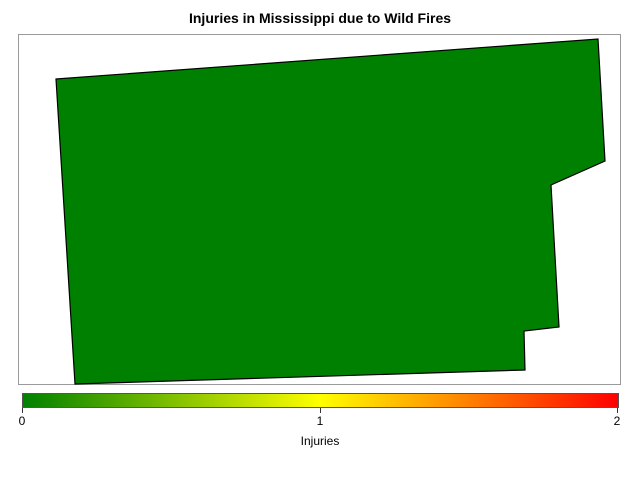  What do you see at coordinates (320, 441) in the screenshot?
I see `legend-title: Injuries` at bounding box center [320, 441].